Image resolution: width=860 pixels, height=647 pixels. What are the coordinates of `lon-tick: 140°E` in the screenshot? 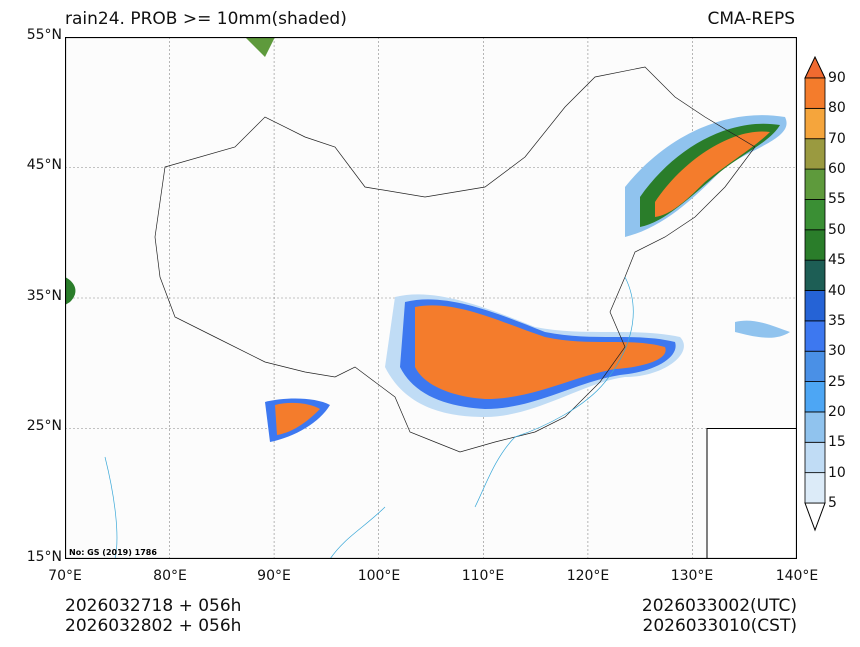 It's located at (797, 576).